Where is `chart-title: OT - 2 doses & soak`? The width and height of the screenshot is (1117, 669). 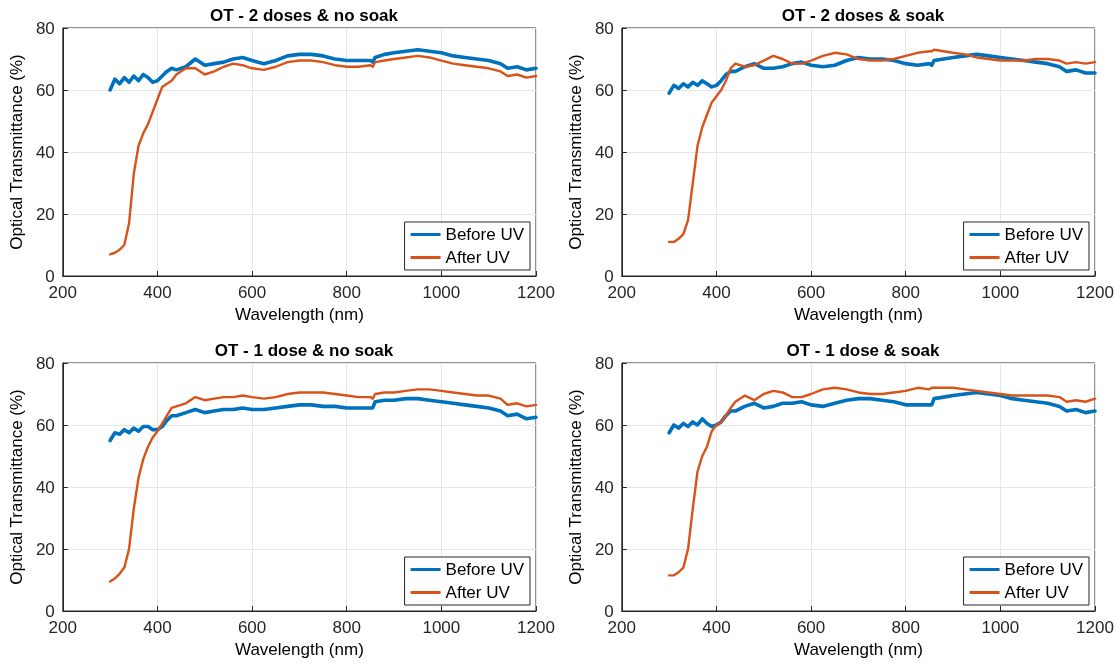 chart-title: OT - 2 doses & soak is located at coordinates (863, 15).